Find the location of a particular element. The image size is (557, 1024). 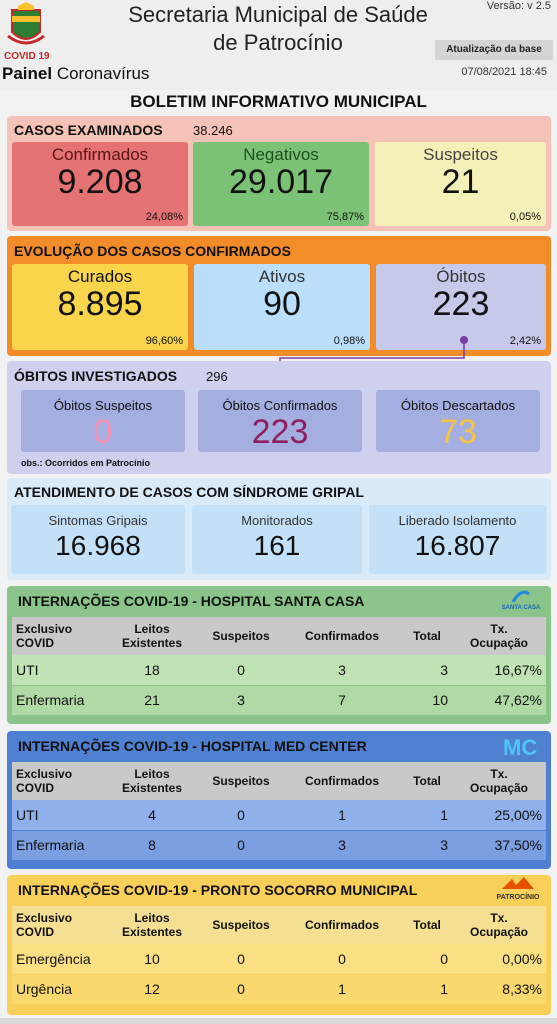

svg-text: MC is located at coordinates (520, 747).